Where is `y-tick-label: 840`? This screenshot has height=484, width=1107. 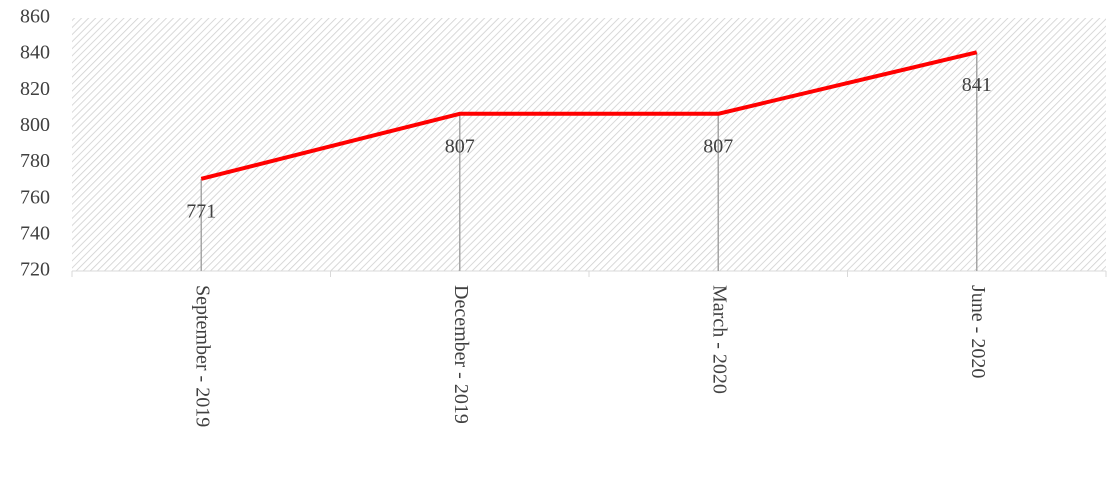 y-tick-label: 840 is located at coordinates (35, 53).